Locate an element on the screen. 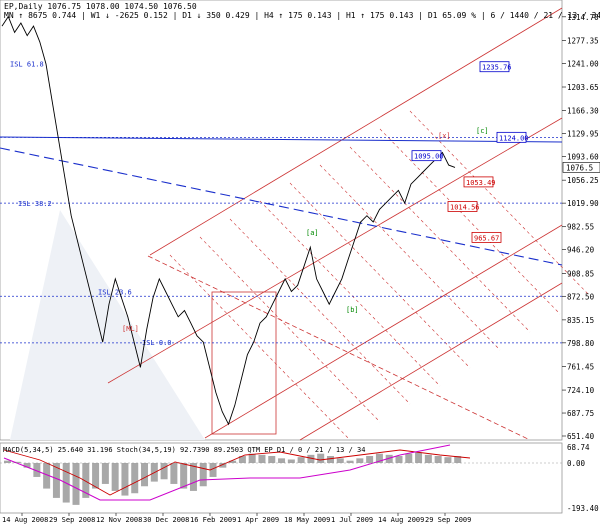 The width and height of the screenshot is (600, 526). price-tag-label: 1095.00 is located at coordinates (429, 157).